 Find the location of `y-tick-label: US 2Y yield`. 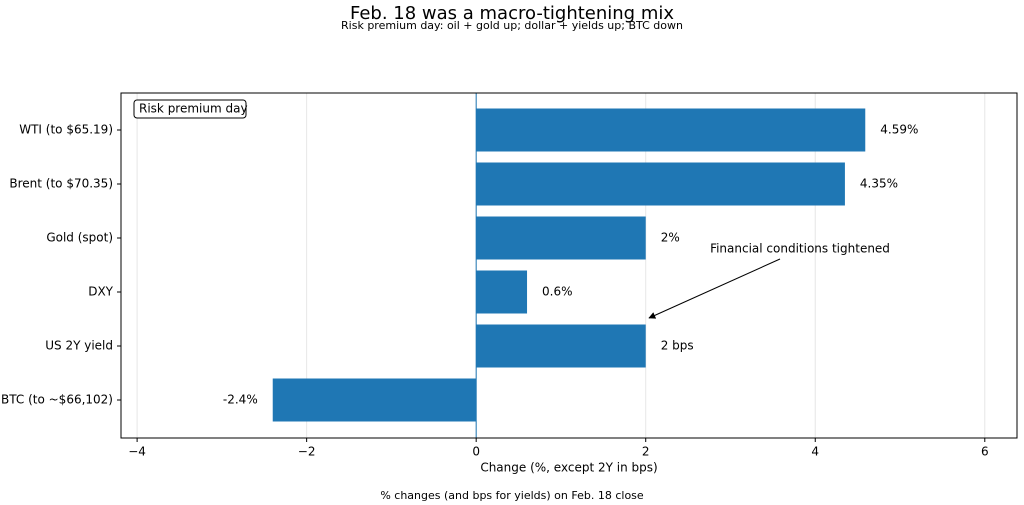

y-tick-label: US 2Y yield is located at coordinates (79, 346).